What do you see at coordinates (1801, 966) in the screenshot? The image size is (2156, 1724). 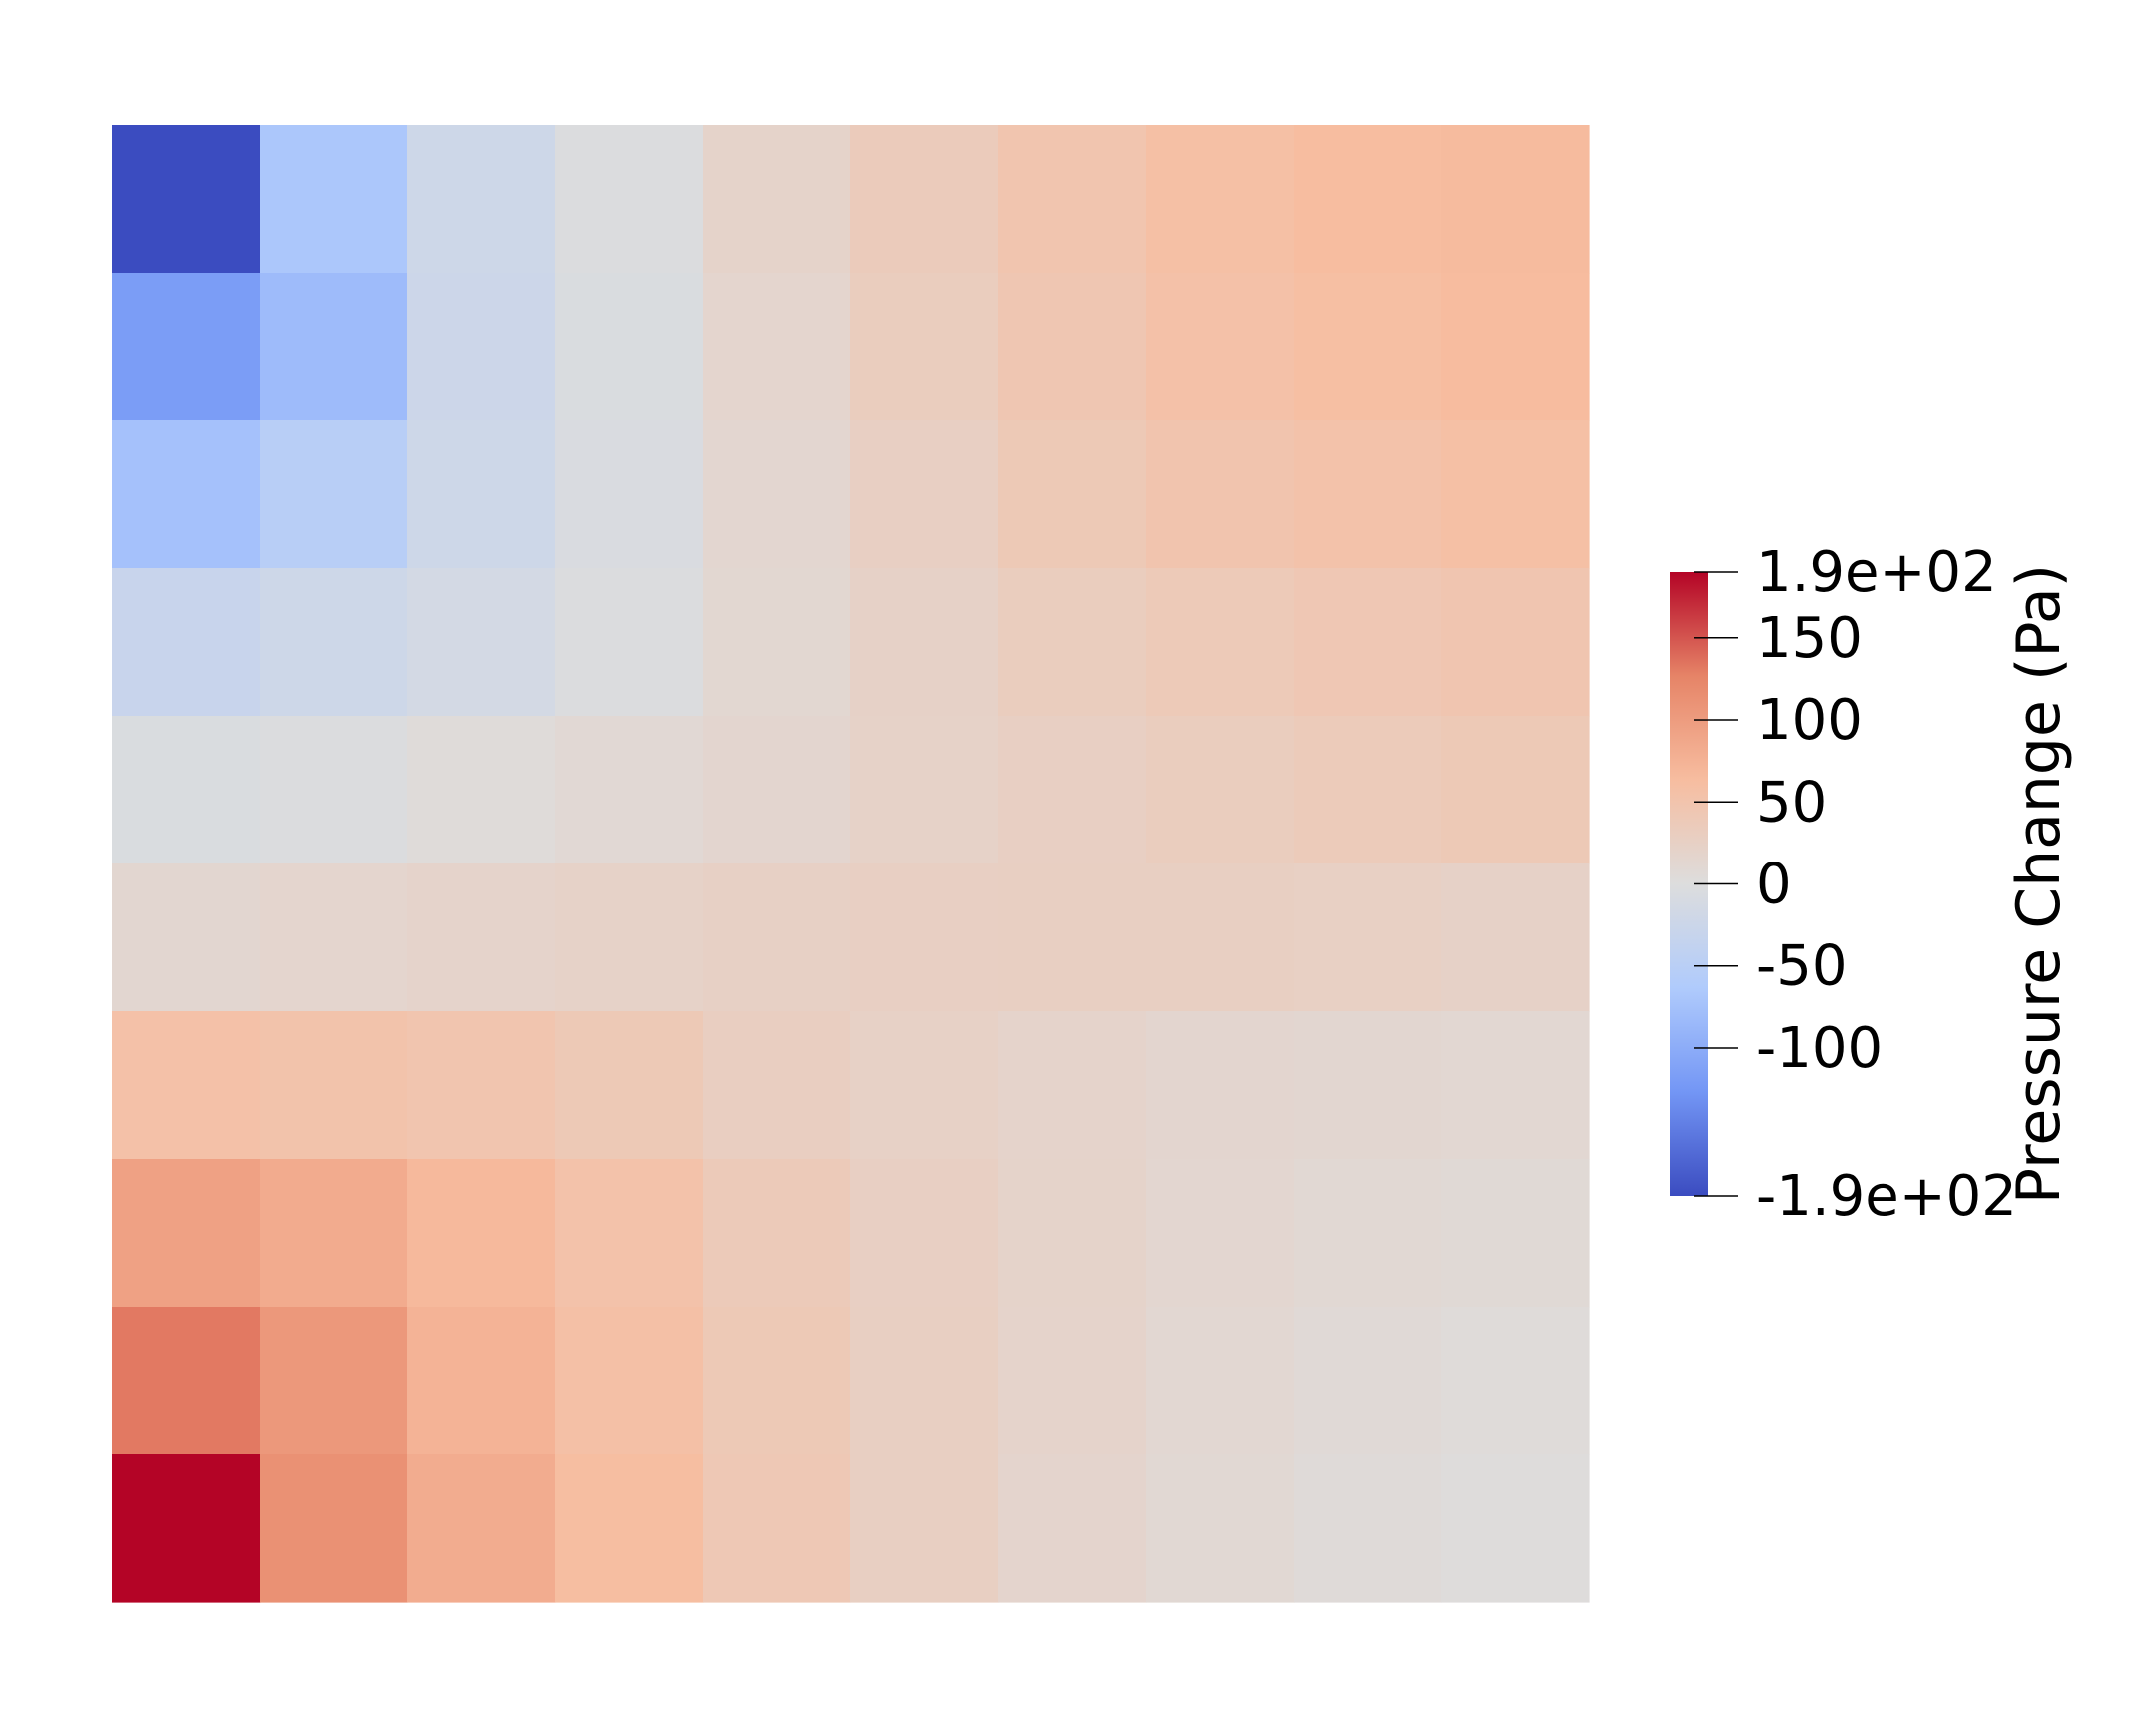 I see `colorbar-tick-label: -50` at bounding box center [1801, 966].